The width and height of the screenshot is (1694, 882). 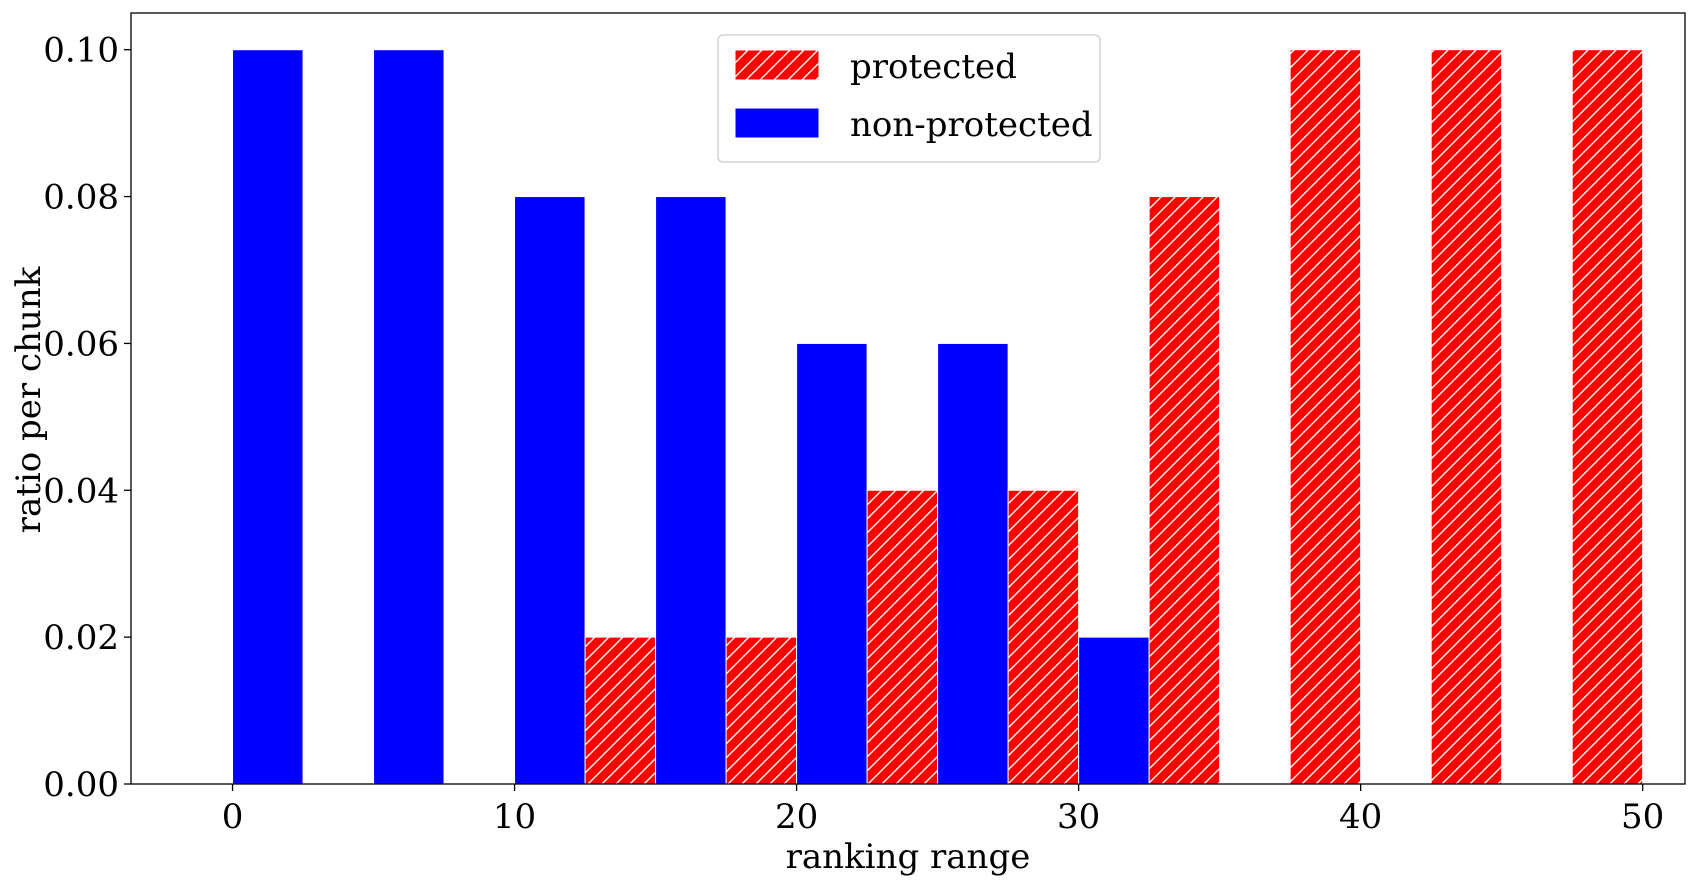 What do you see at coordinates (81, 344) in the screenshot?
I see `y-tick-label: 0.06` at bounding box center [81, 344].